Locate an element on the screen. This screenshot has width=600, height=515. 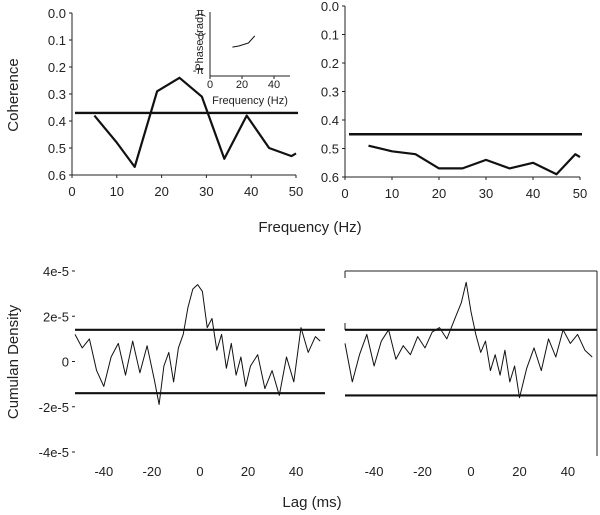
coh-right-series-line is located at coordinates (474, 160).